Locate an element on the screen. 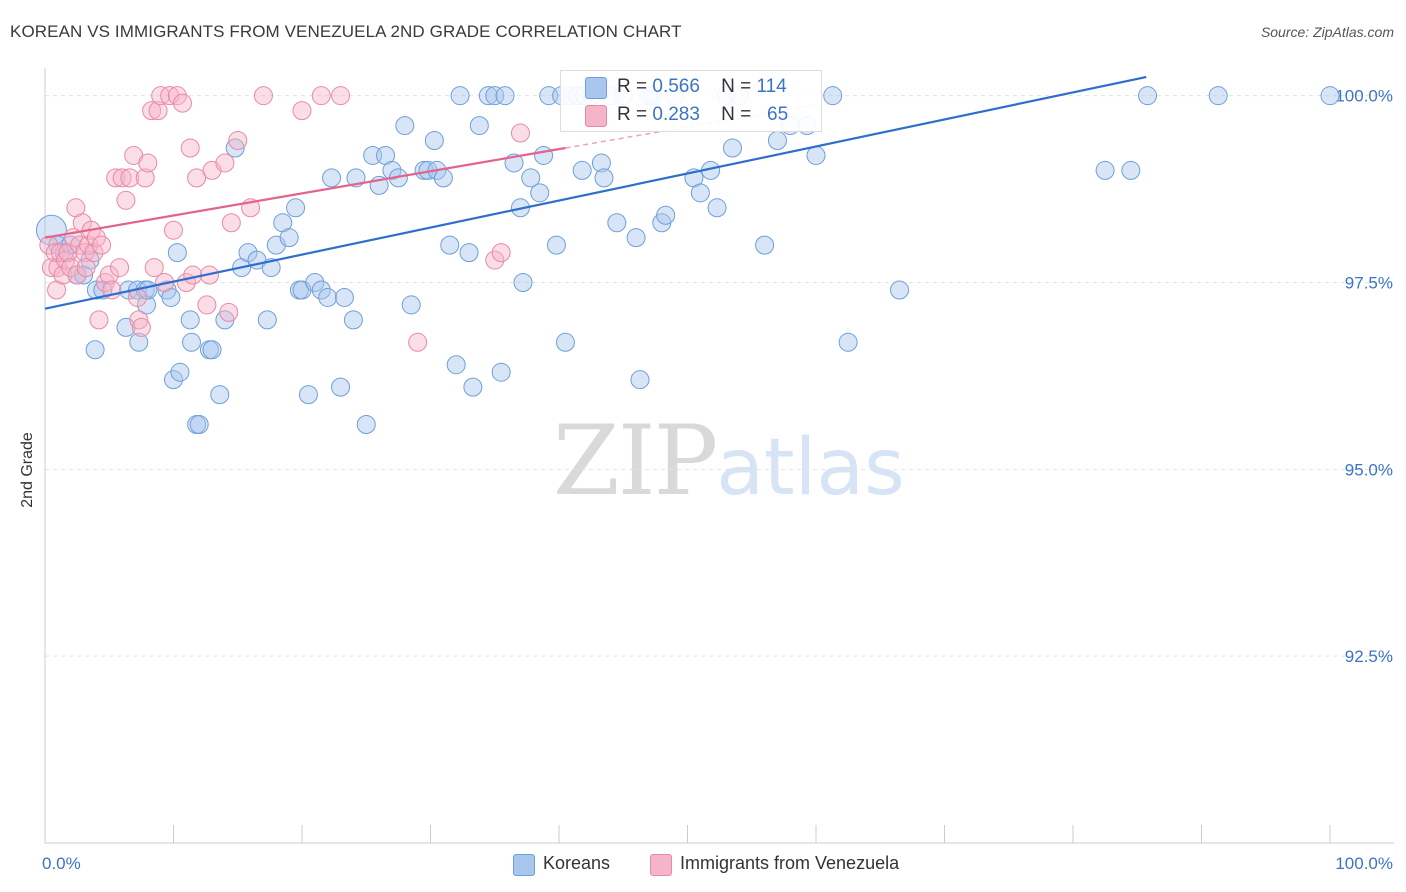 The width and height of the screenshot is (1406, 892). y-tick-label-3: 100.0% is located at coordinates (1364, 96).